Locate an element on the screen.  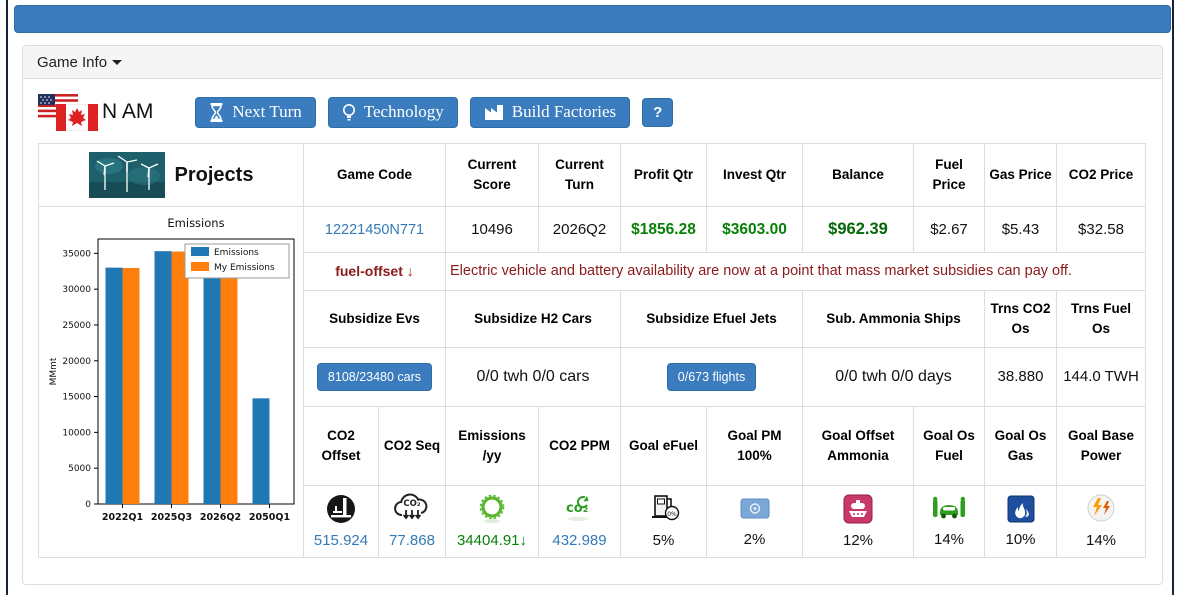
goal-os-gas-cell: 10% is located at coordinates (1020, 521).